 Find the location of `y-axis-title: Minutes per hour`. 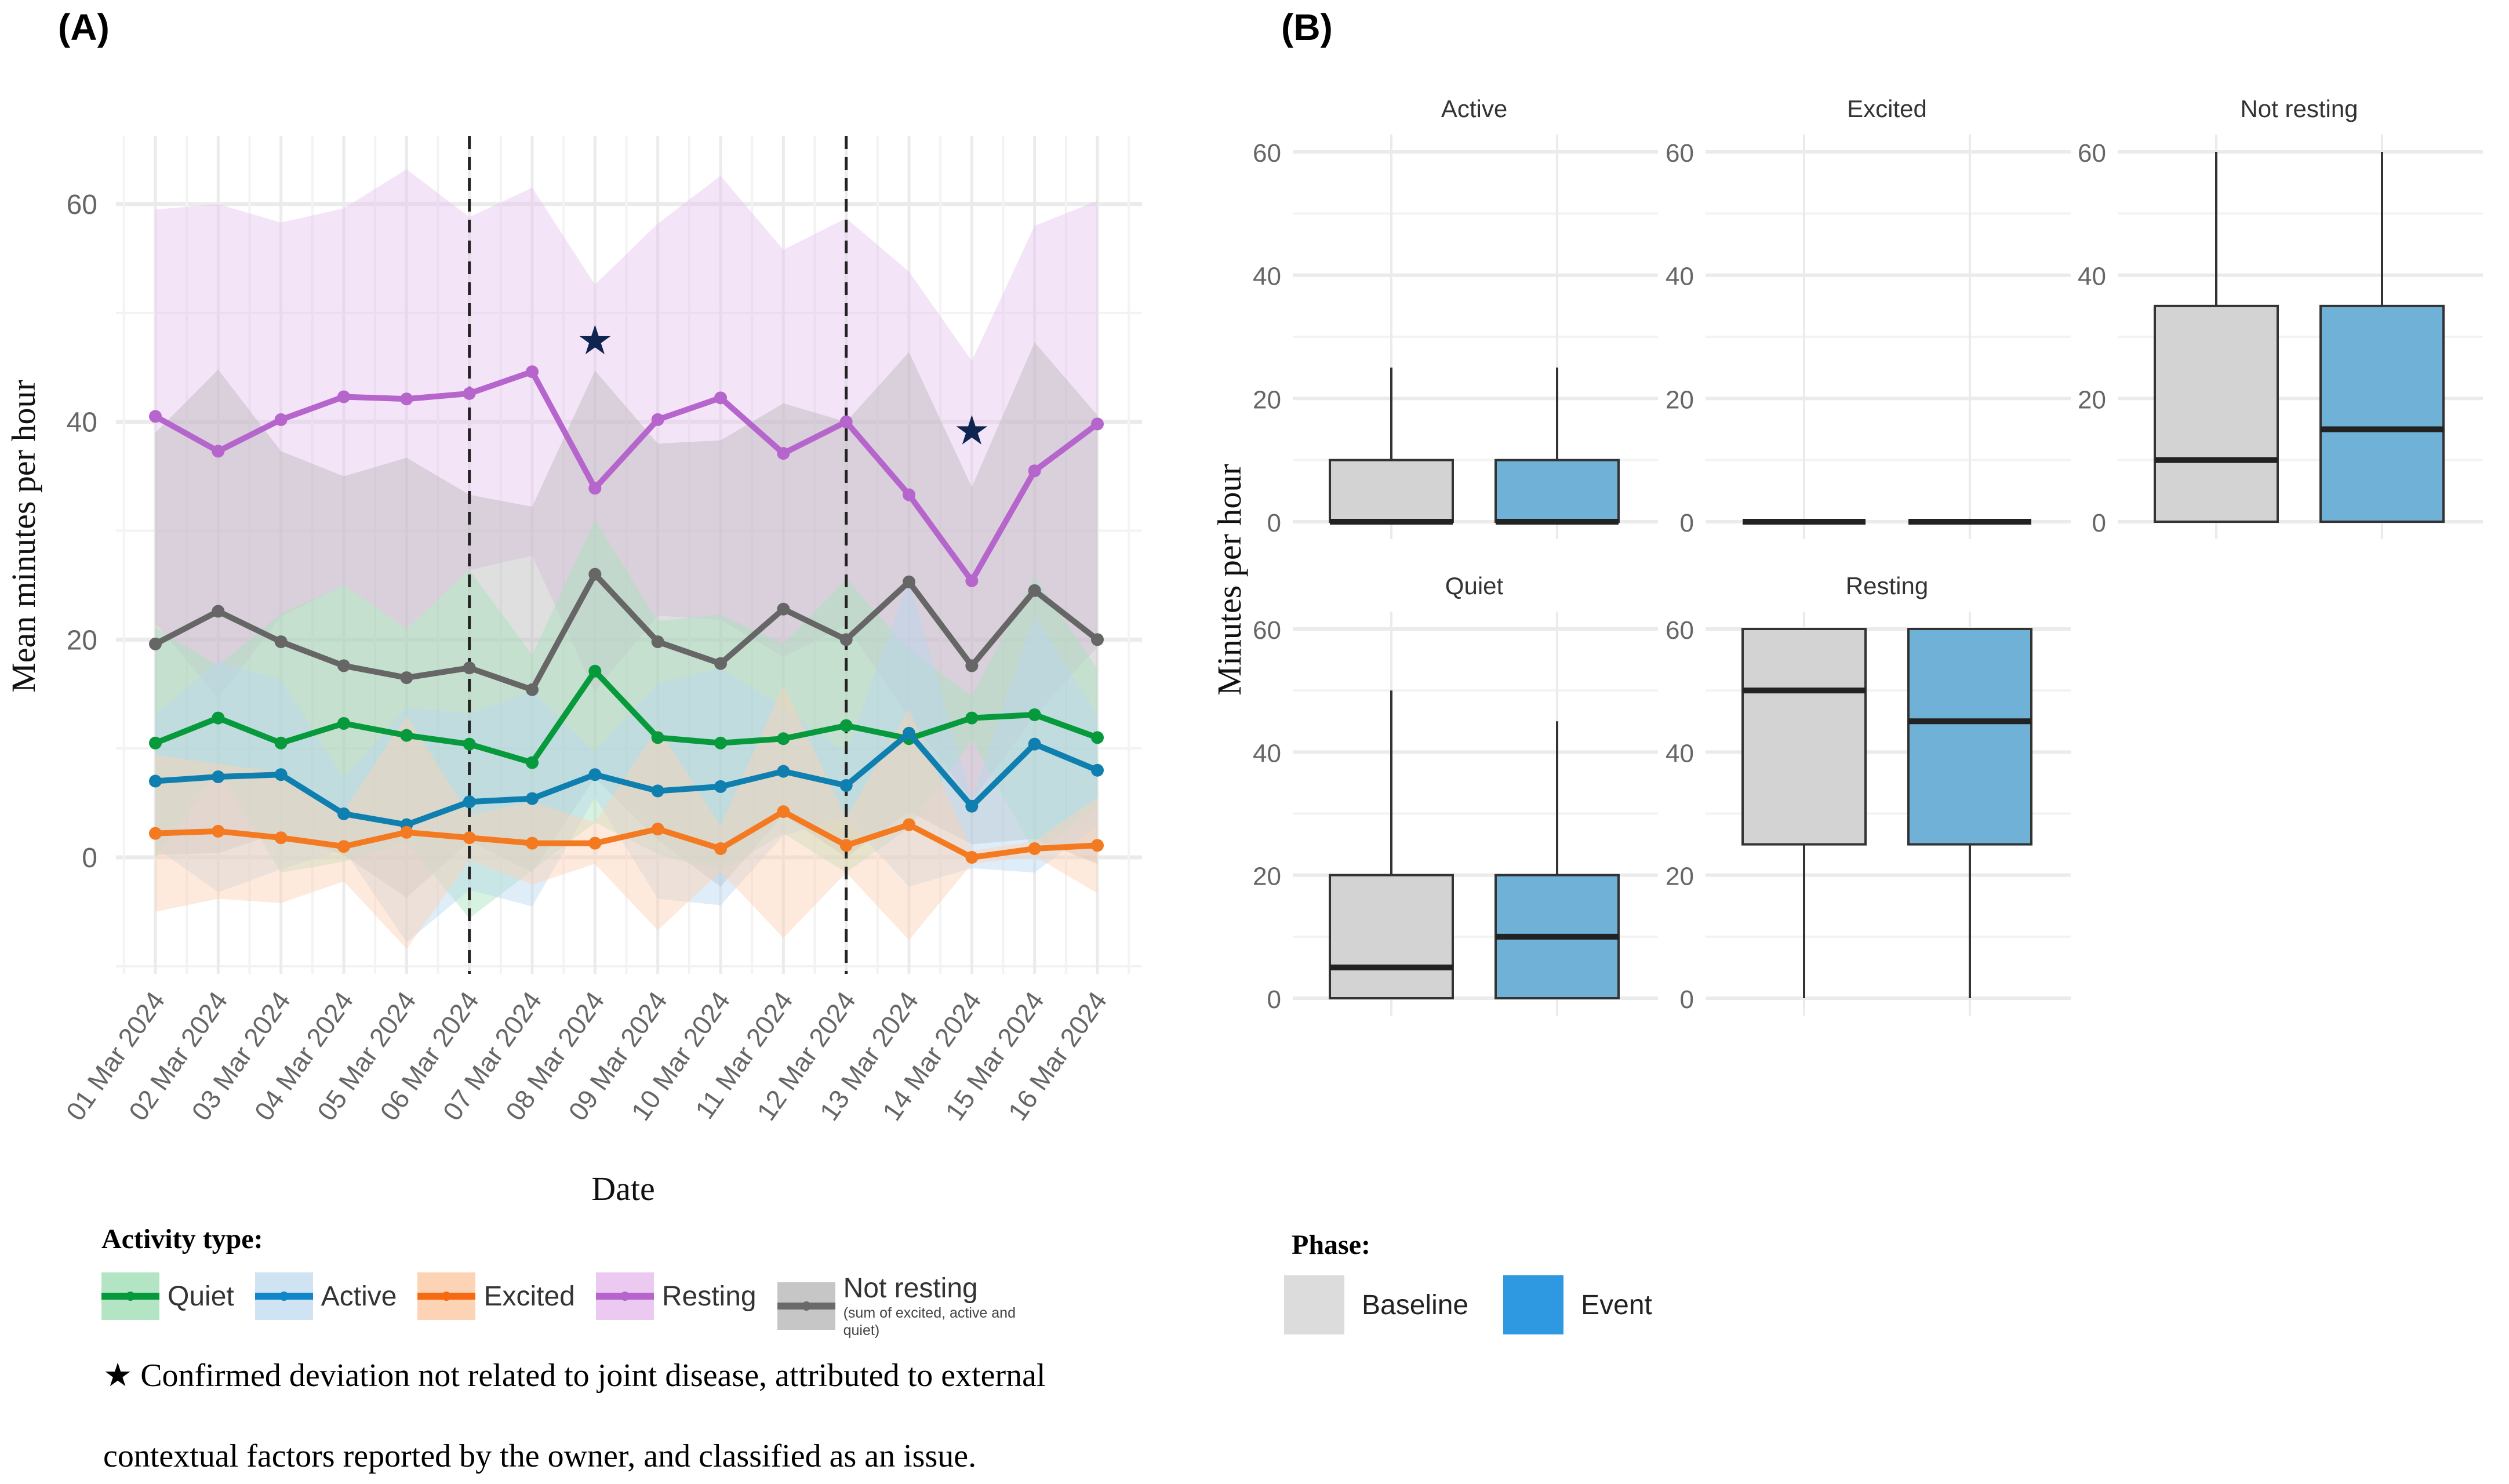

y-axis-title: Minutes per hour is located at coordinates (1232, 580).